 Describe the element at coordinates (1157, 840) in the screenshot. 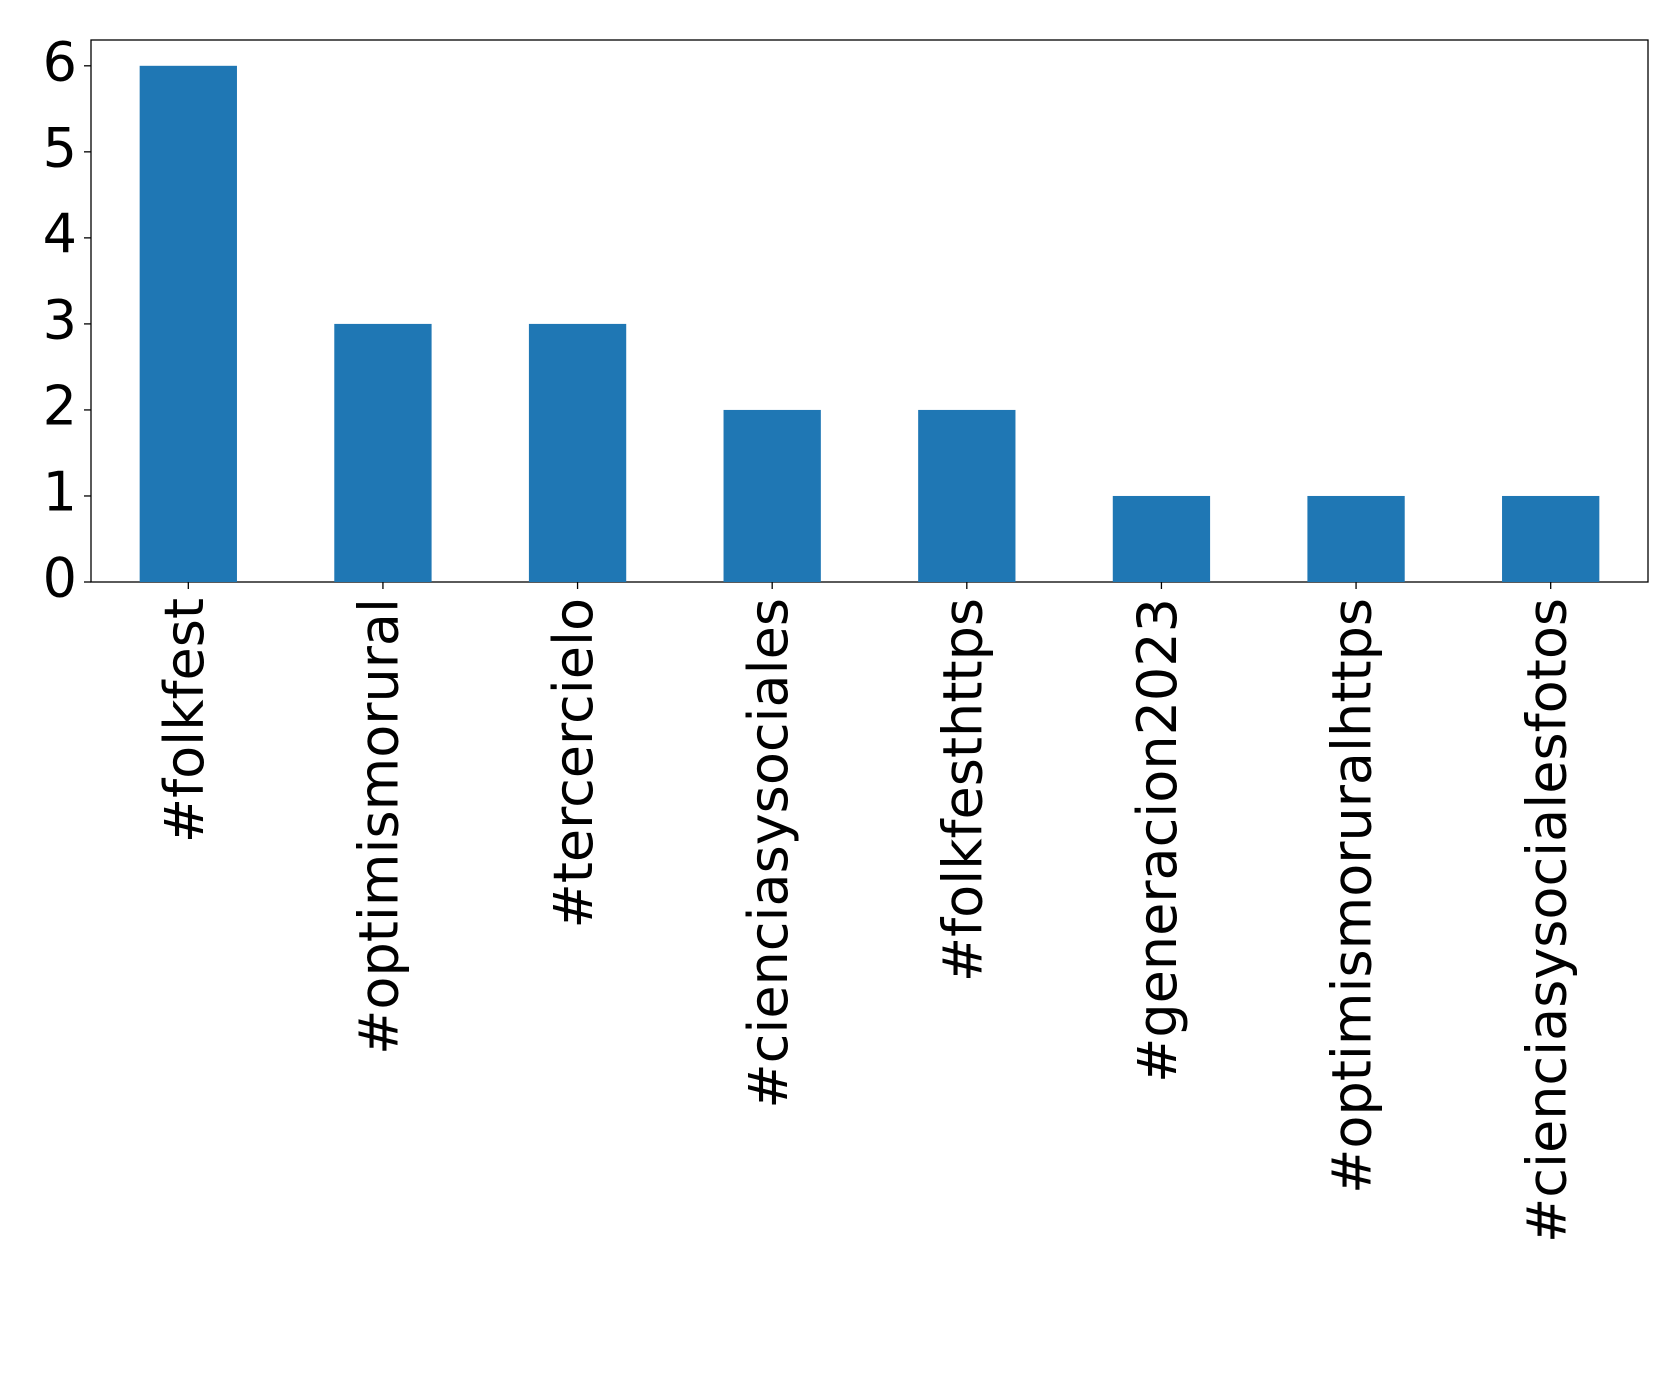

I see `x-tick-label: #generacion2023` at that location.